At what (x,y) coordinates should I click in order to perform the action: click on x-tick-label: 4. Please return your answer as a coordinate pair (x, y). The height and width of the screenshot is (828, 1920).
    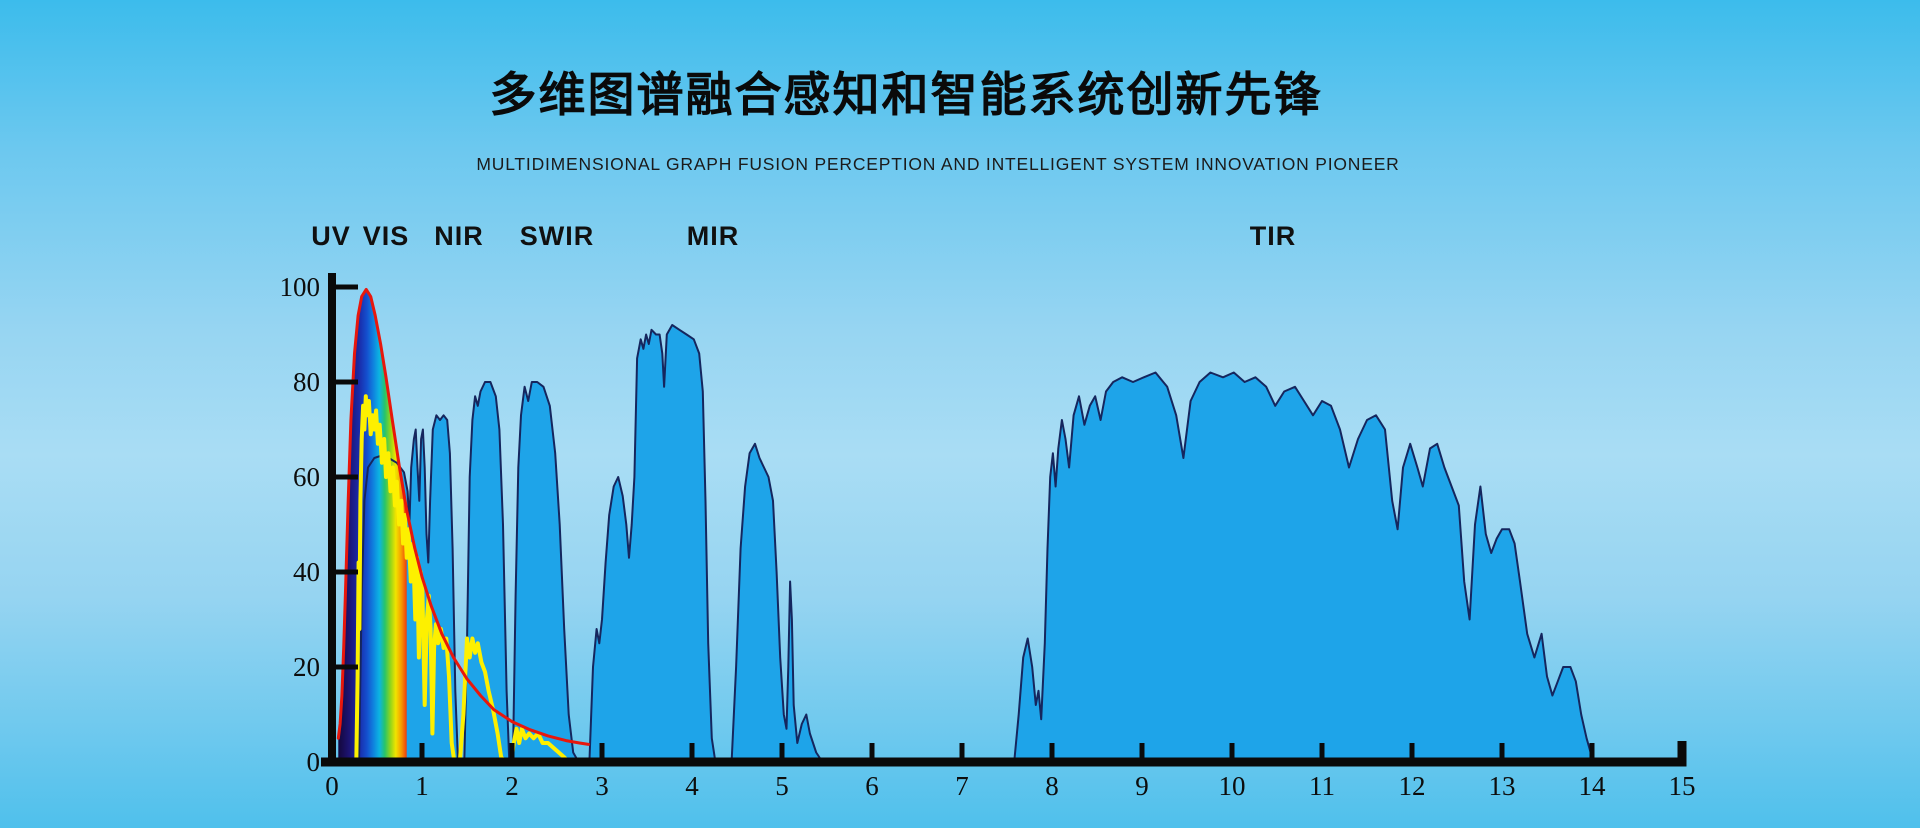
    Looking at the image, I should click on (692, 786).